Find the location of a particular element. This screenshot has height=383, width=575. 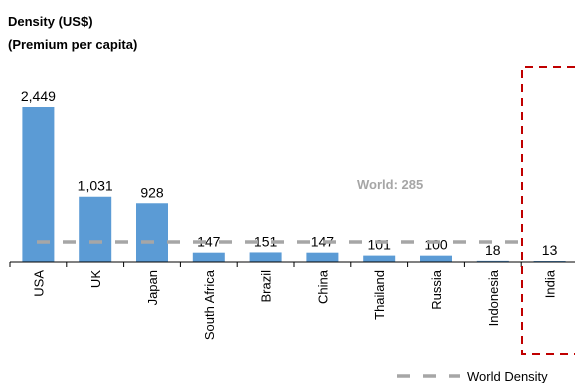

value-label: 13 is located at coordinates (550, 250).